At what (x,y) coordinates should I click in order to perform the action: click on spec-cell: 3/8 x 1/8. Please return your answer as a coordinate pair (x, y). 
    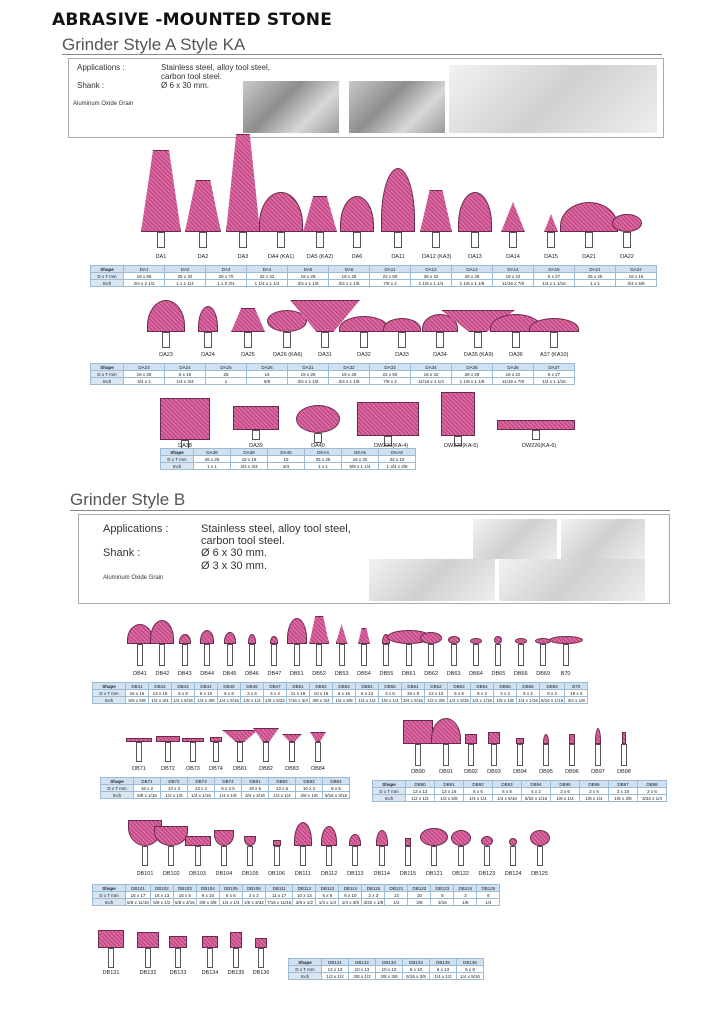
    Looking at the image, I should click on (309, 795).